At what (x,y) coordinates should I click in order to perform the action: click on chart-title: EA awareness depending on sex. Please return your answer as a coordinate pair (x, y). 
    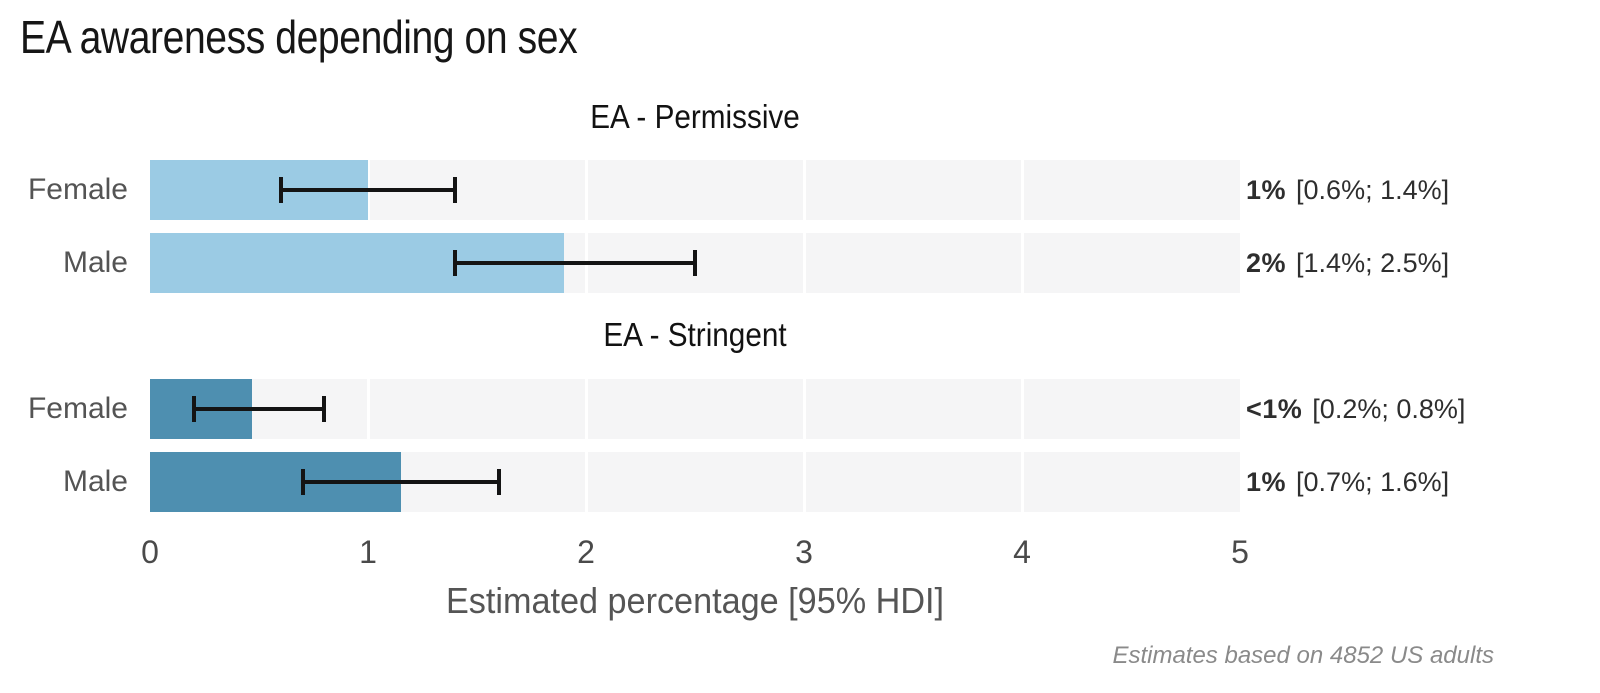
    Looking at the image, I should click on (299, 37).